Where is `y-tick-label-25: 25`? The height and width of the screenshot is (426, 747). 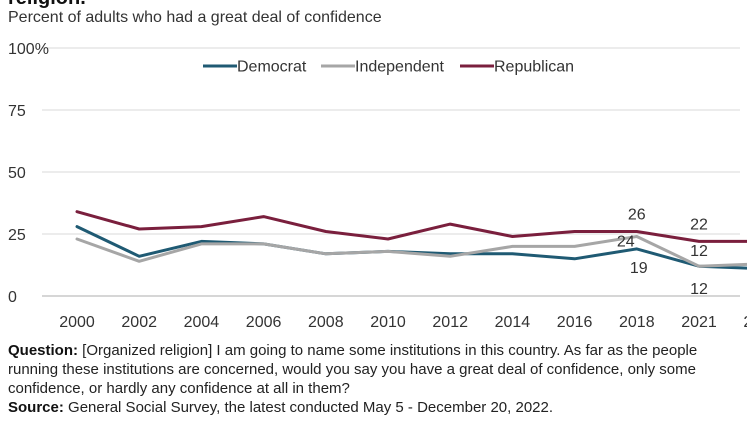
y-tick-label-25: 25 is located at coordinates (17, 235).